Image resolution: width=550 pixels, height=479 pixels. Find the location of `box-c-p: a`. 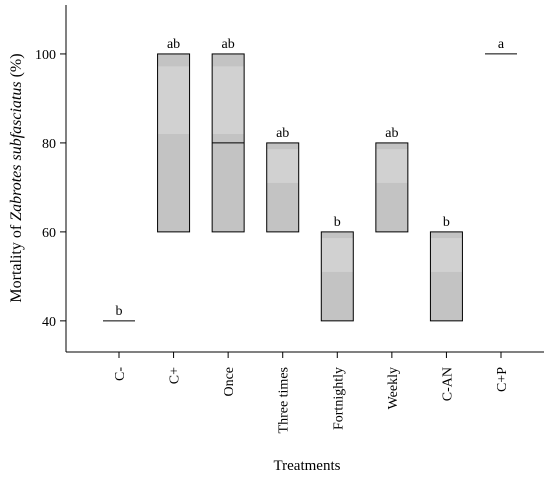

box-c-p: a is located at coordinates (501, 46).